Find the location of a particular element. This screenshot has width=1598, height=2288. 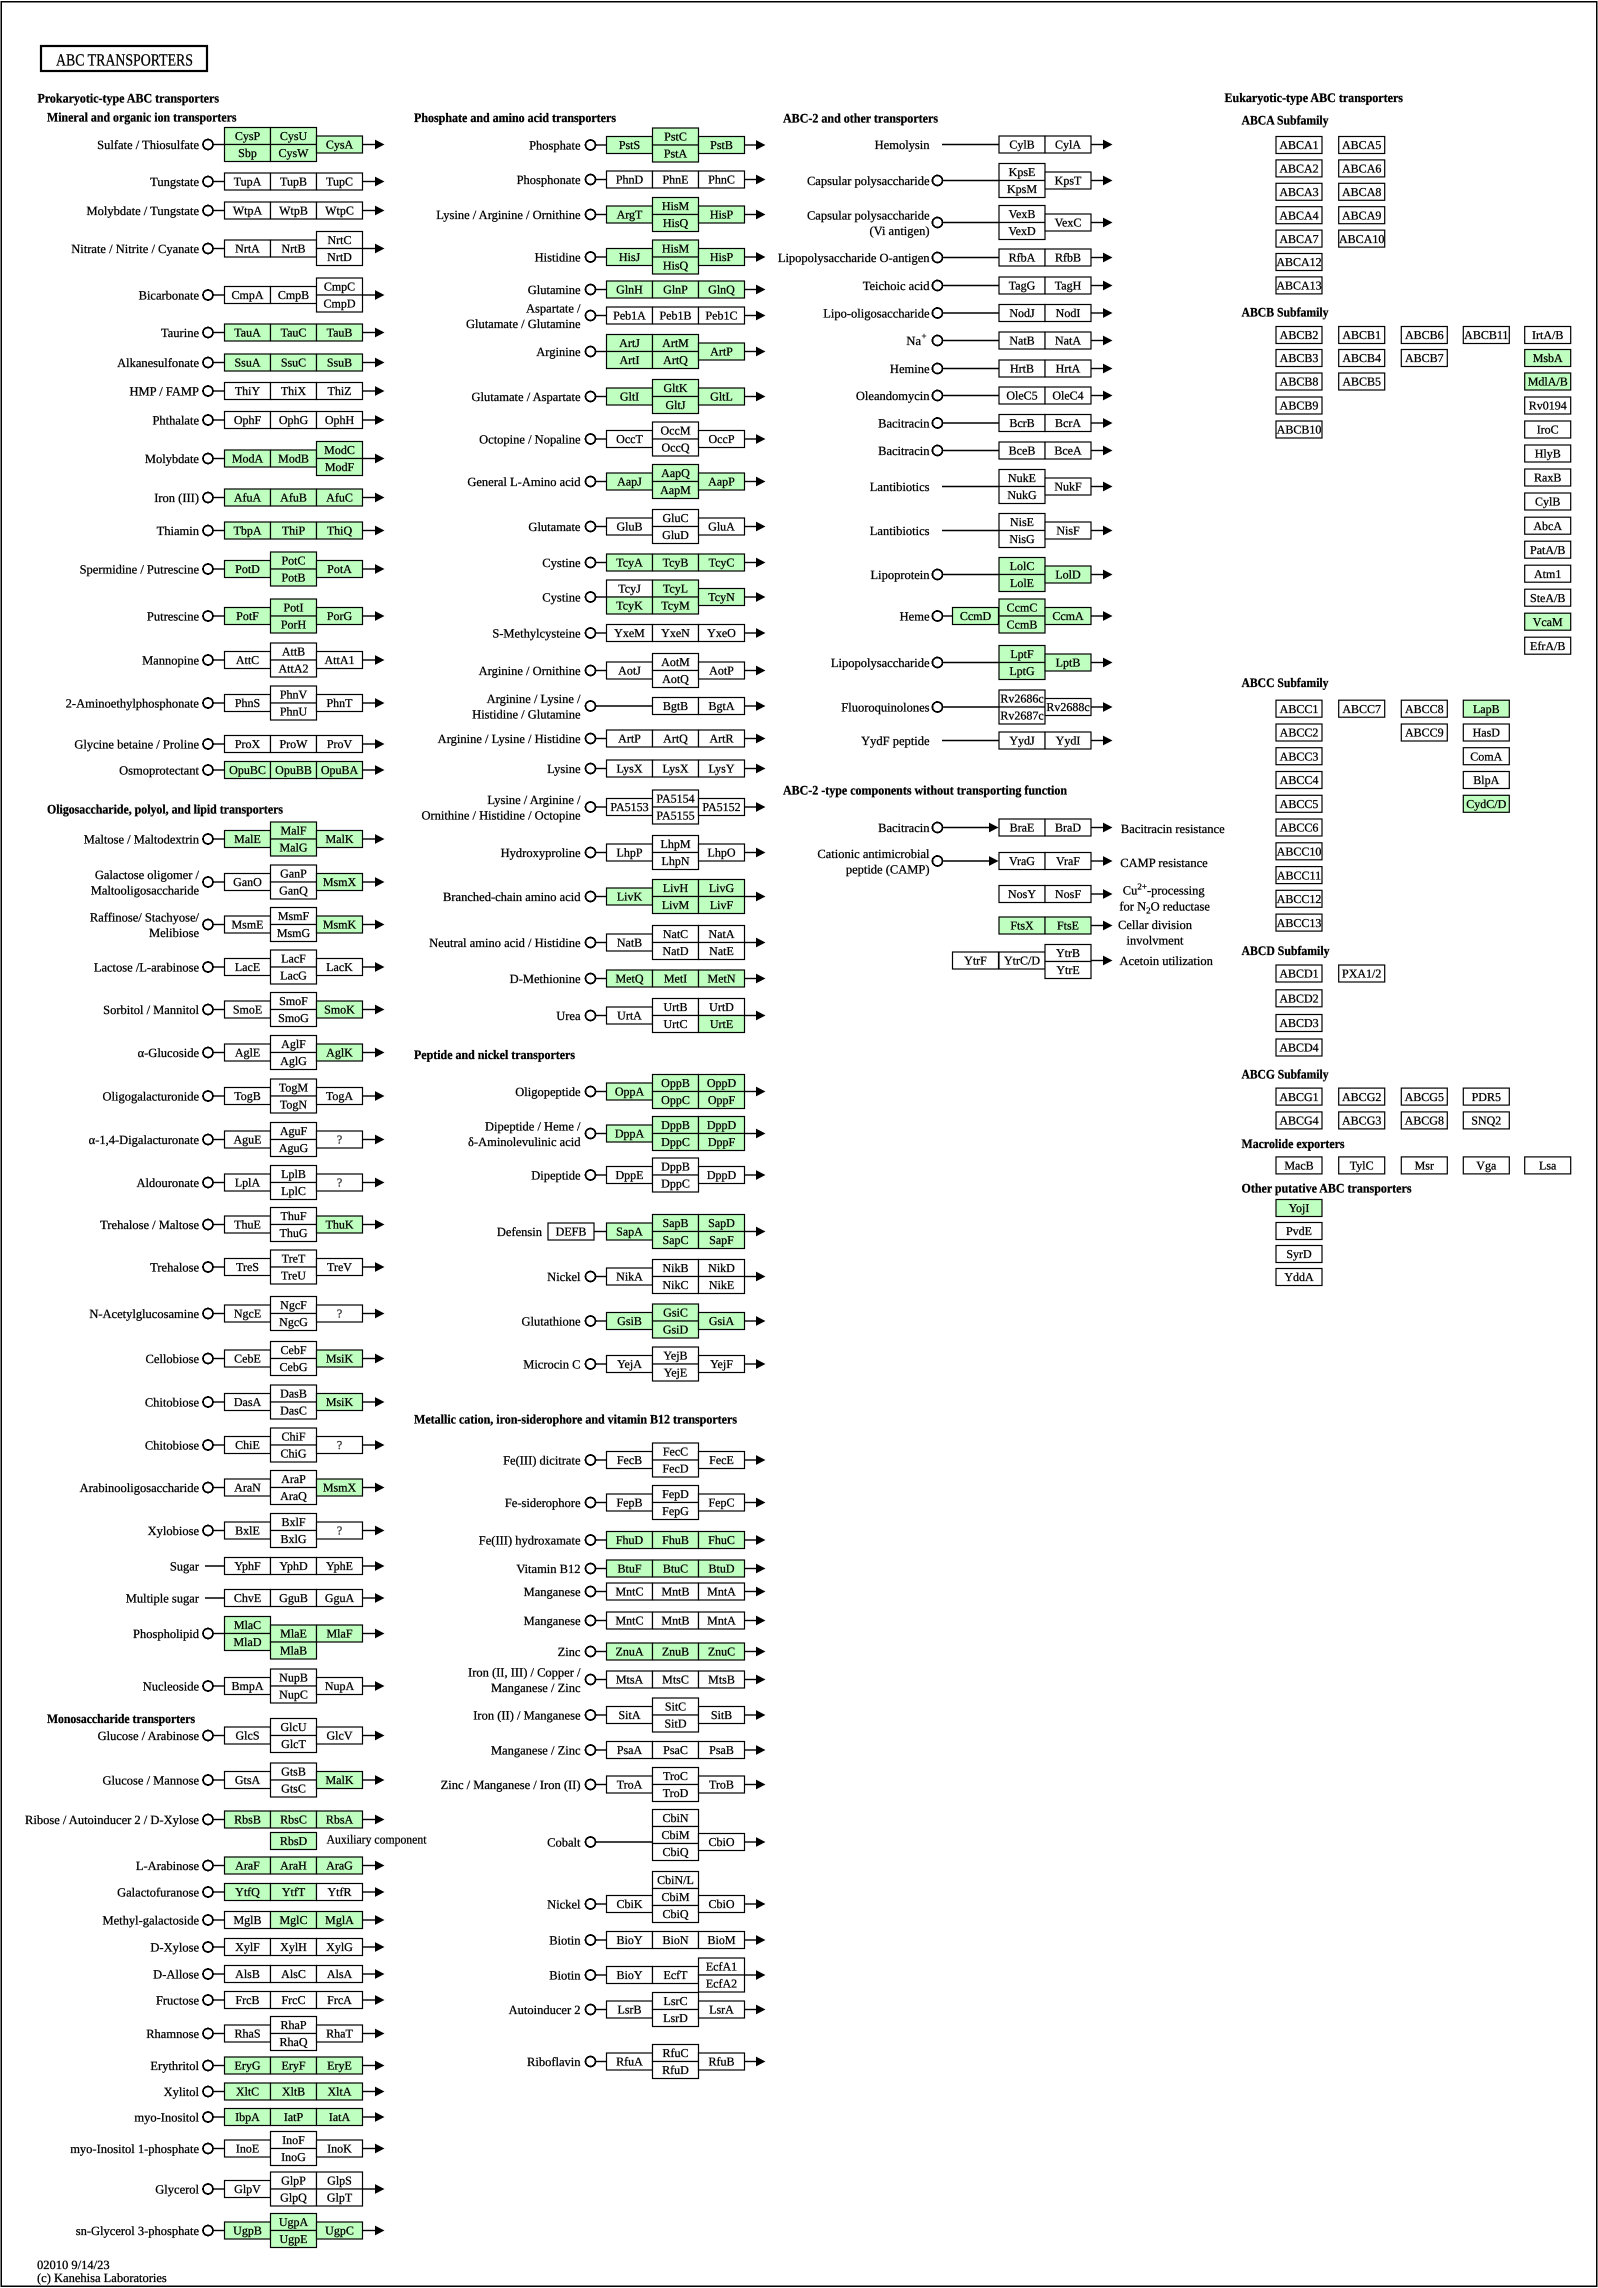

svg-text: Glucose / Mannose is located at coordinates (150, 1781).